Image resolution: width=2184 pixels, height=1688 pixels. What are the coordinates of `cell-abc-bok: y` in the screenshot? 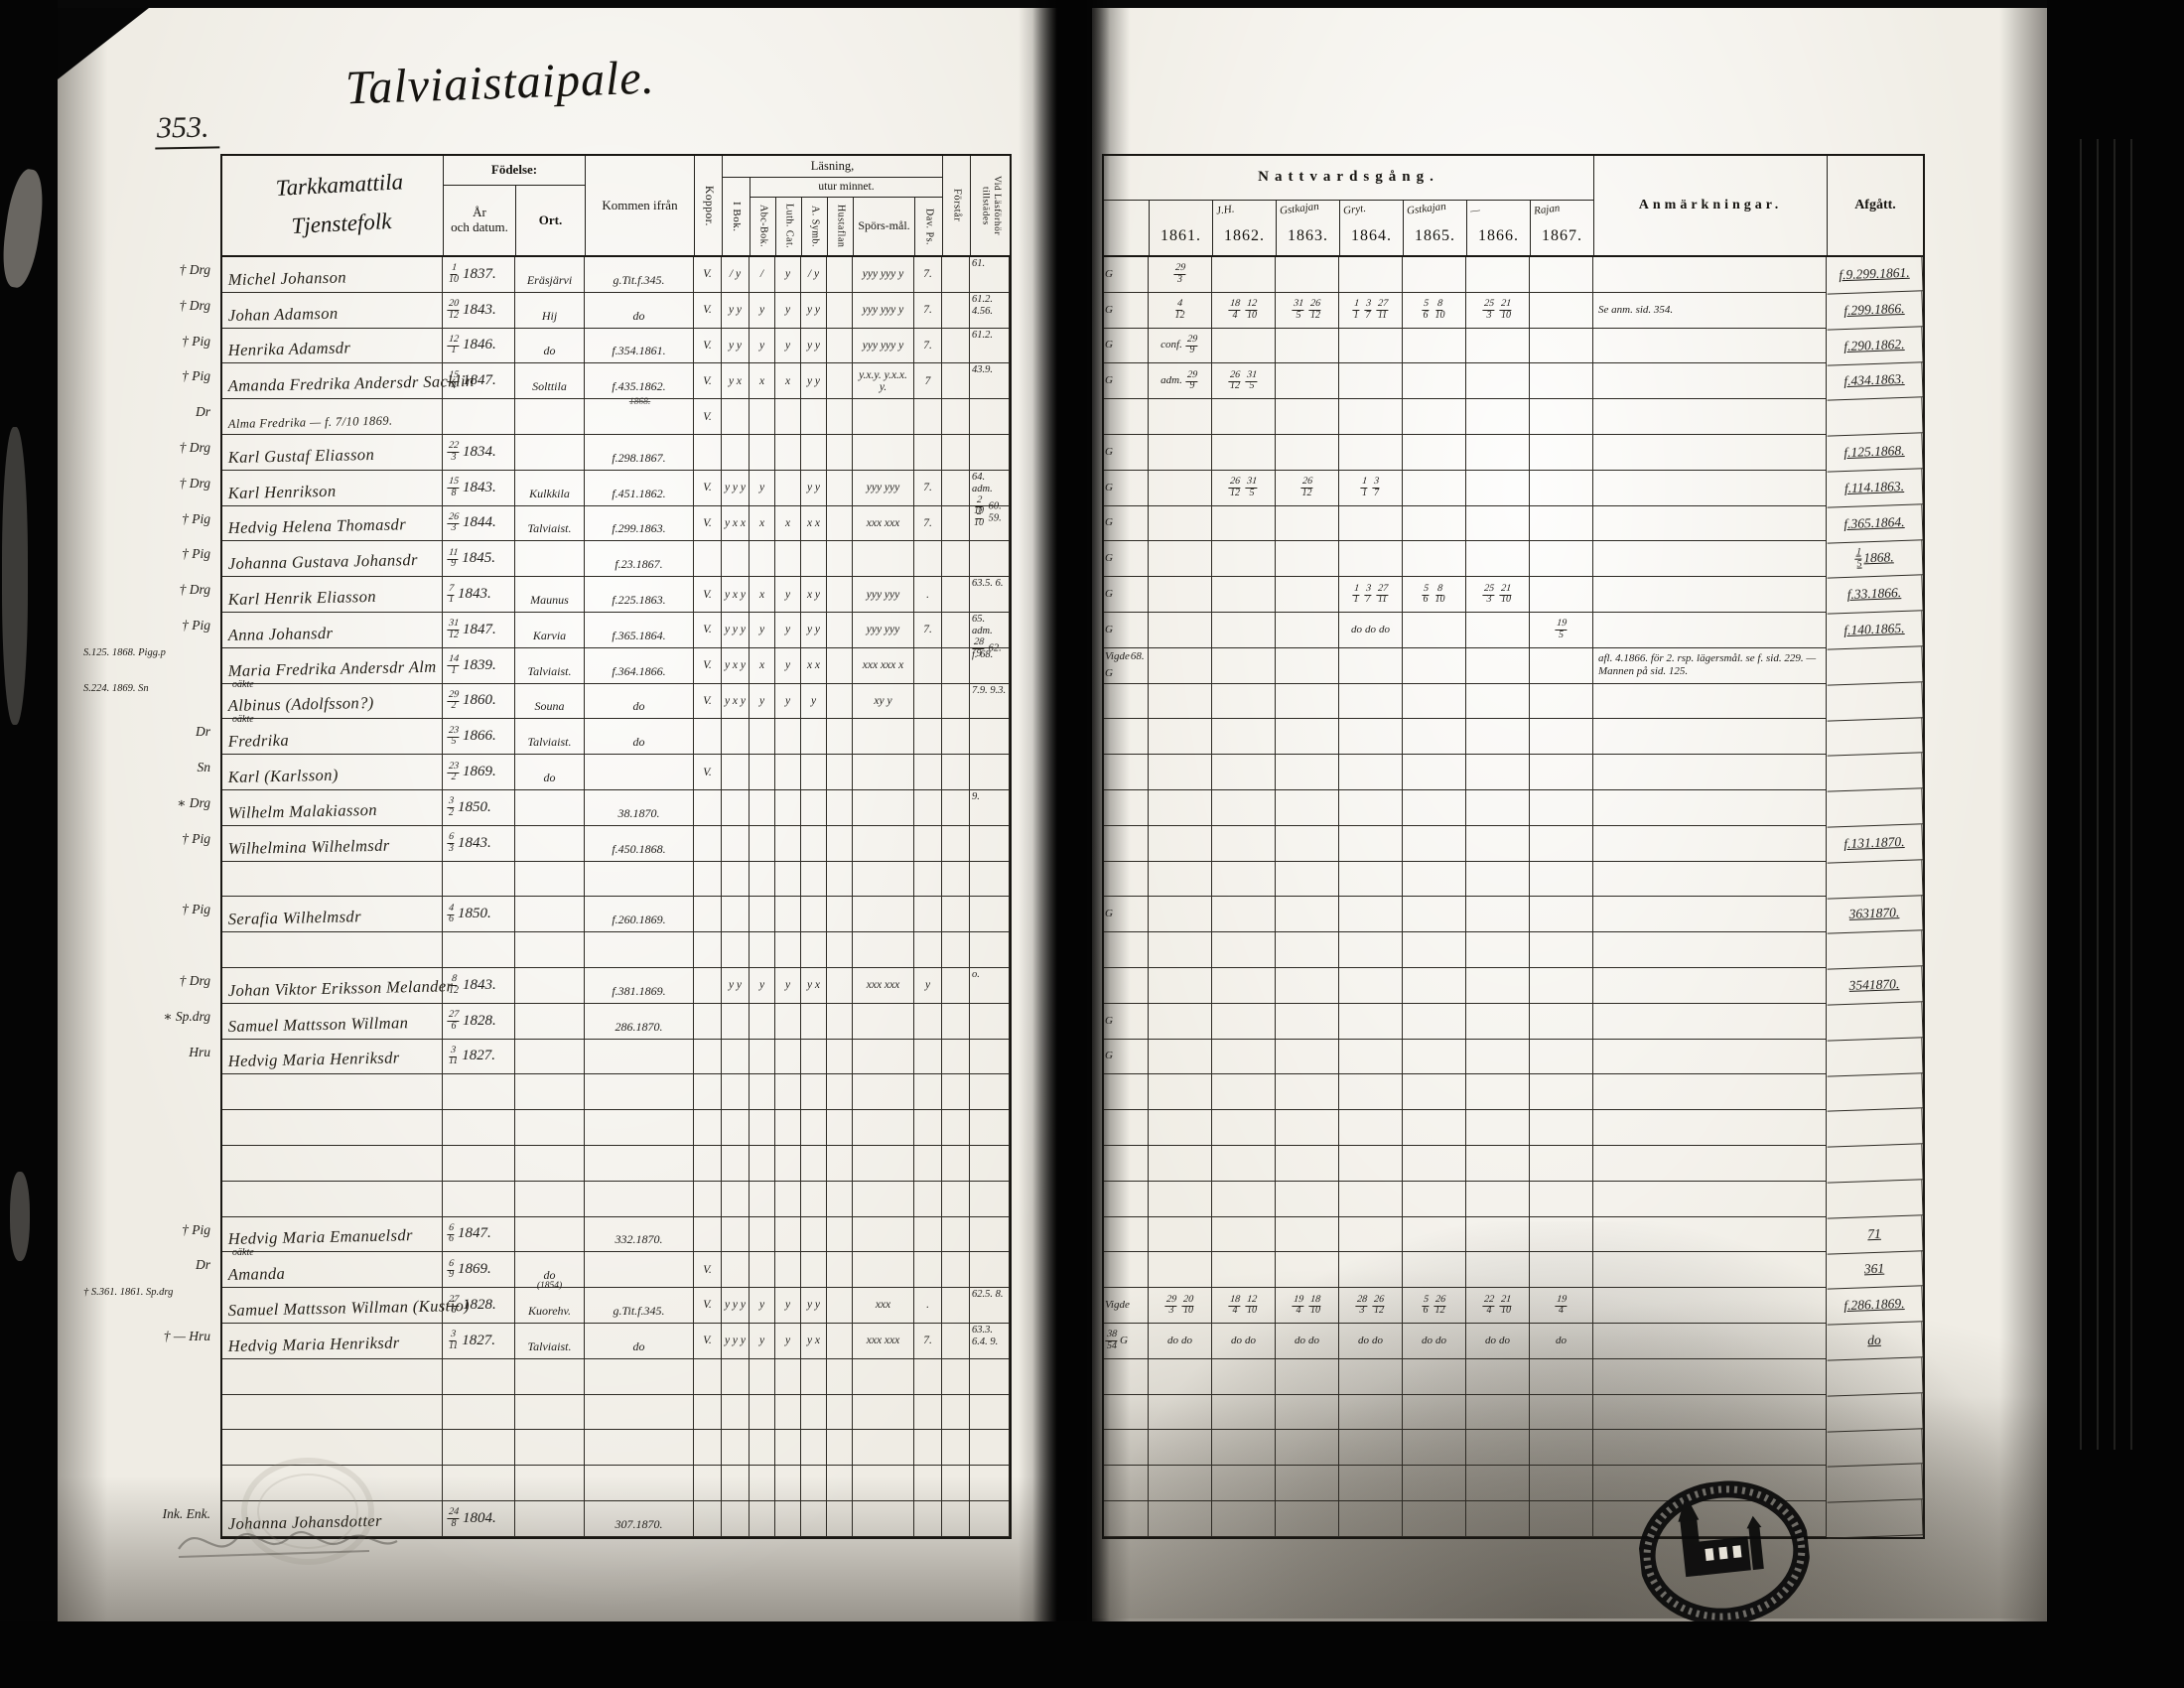 It's located at (762, 1306).